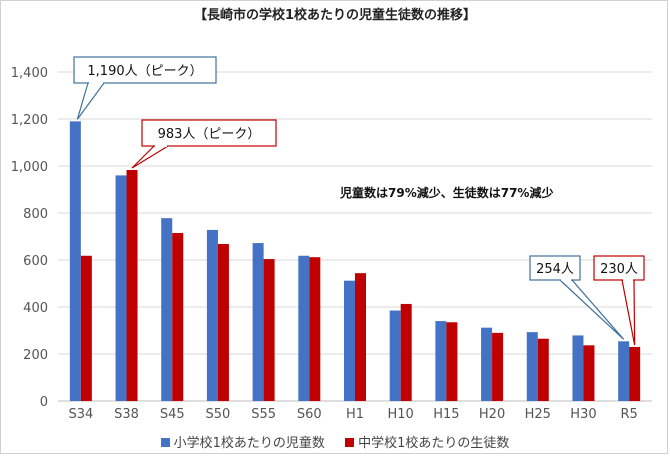  I want to click on legend: 小学校1校あたりの児童数 中学校1校あたりの生徒数, so click(335, 441).